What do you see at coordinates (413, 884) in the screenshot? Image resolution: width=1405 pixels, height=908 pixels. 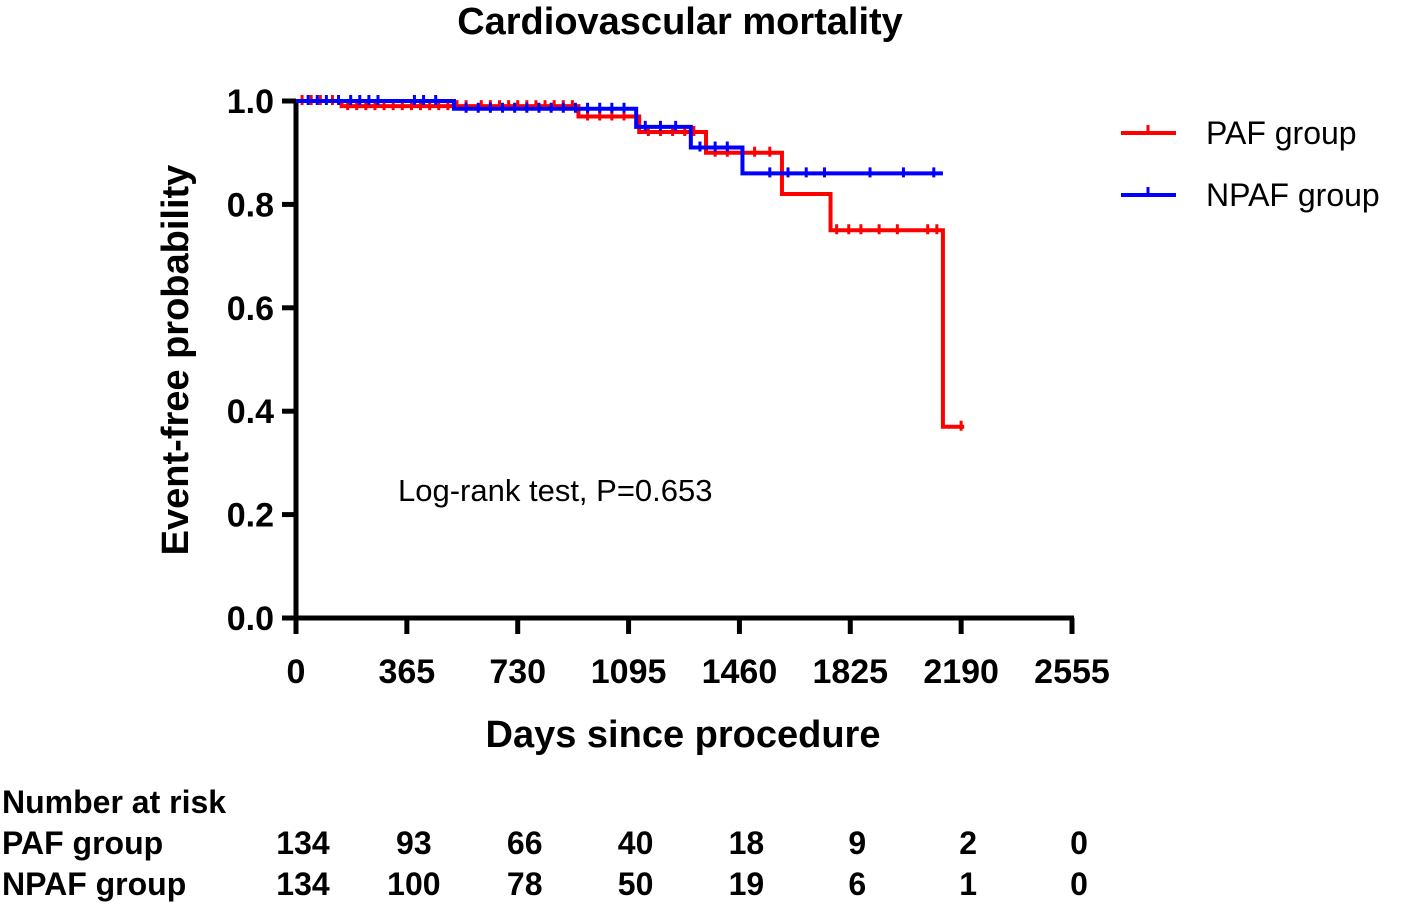 I see `risk-value-npaf-group: 100` at bounding box center [413, 884].